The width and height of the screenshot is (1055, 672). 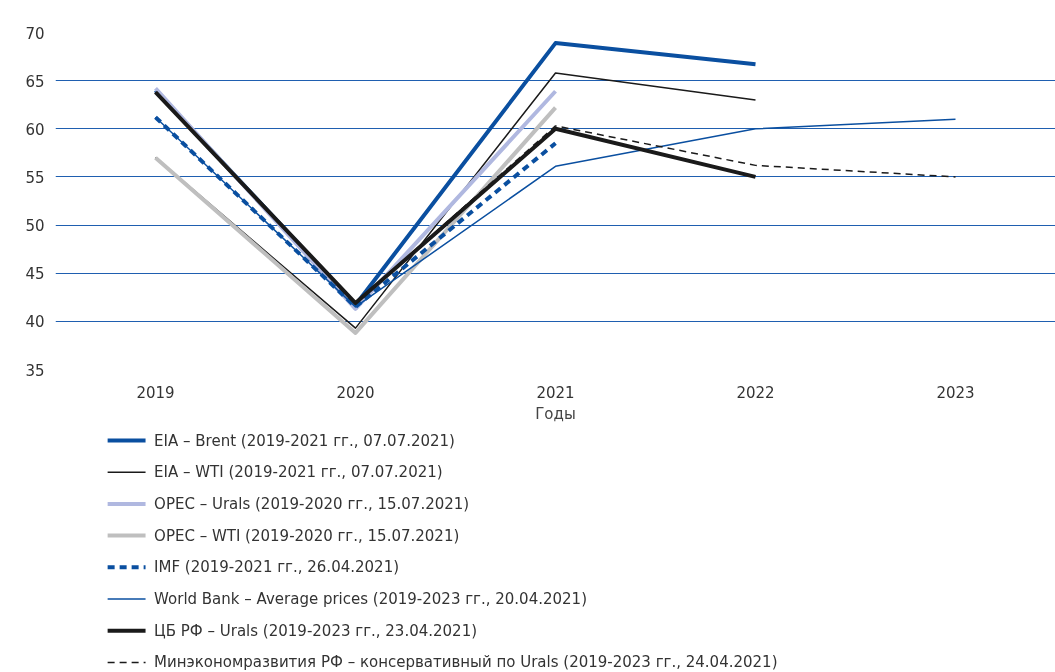 What do you see at coordinates (371, 599) in the screenshot?
I see `legend-label: World Bank – Average prices (2019-2023 гг., 20.04.2021)` at bounding box center [371, 599].